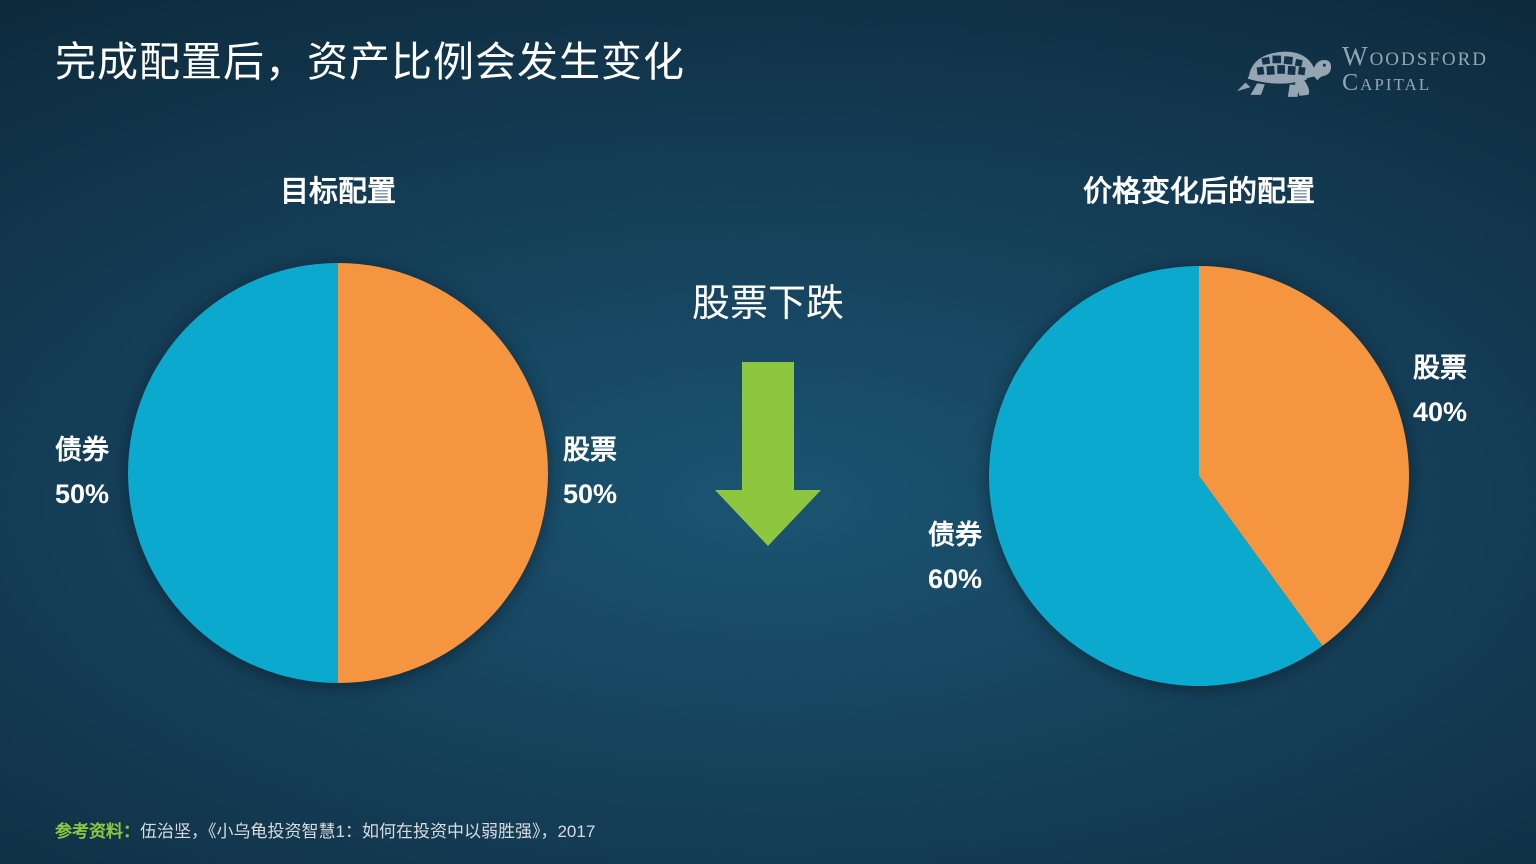 This screenshot has width=1536, height=864. I want to click on pie-chart-after-price-change, so click(1199, 476).